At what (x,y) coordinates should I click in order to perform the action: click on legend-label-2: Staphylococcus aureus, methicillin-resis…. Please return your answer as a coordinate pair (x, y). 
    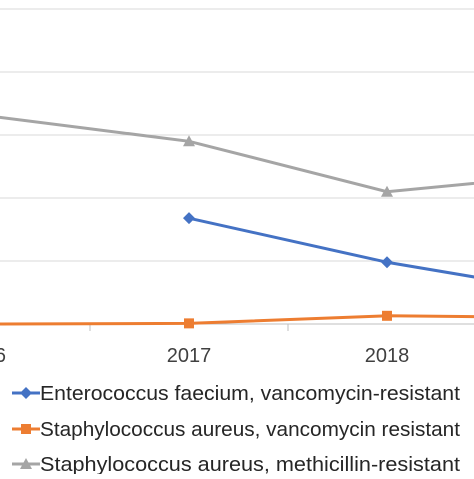
    Looking at the image, I should click on (250, 464).